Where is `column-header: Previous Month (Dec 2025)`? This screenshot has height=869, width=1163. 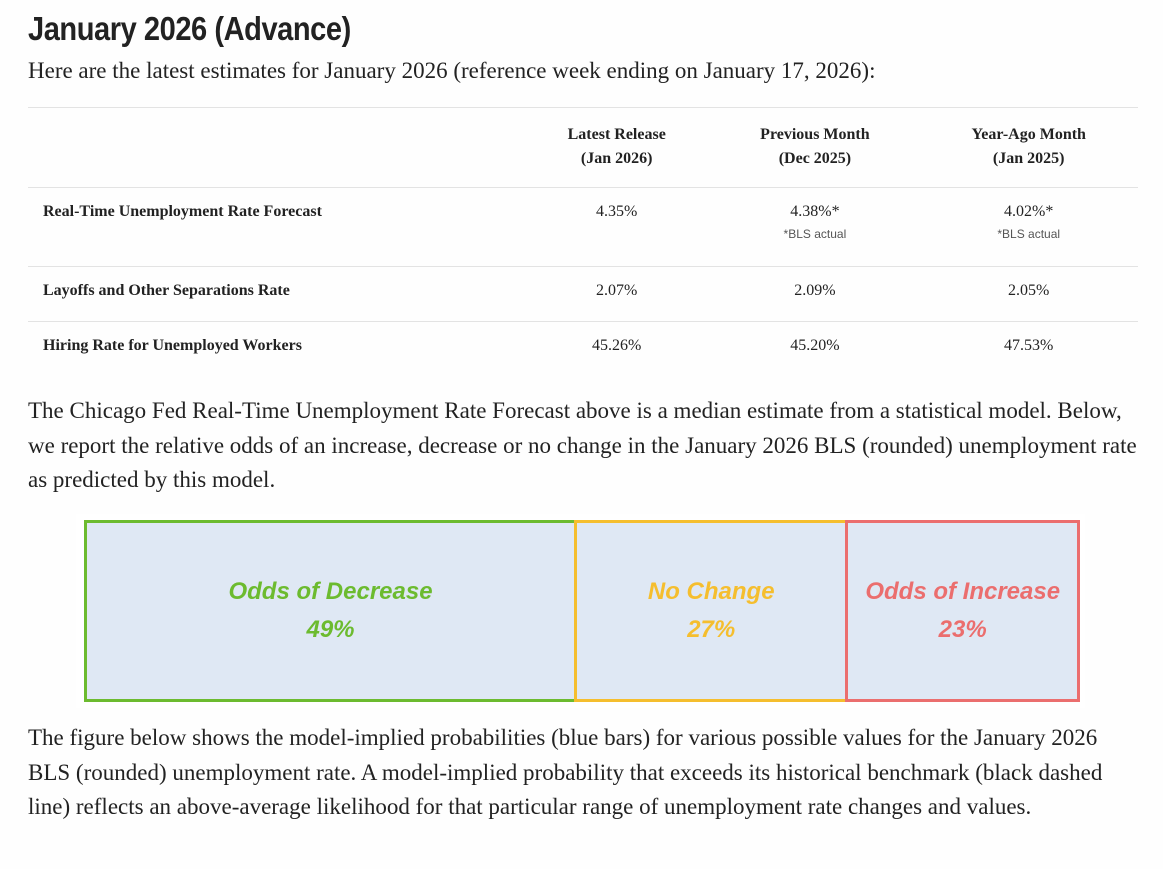
column-header: Previous Month (Dec 2025) is located at coordinates (815, 147).